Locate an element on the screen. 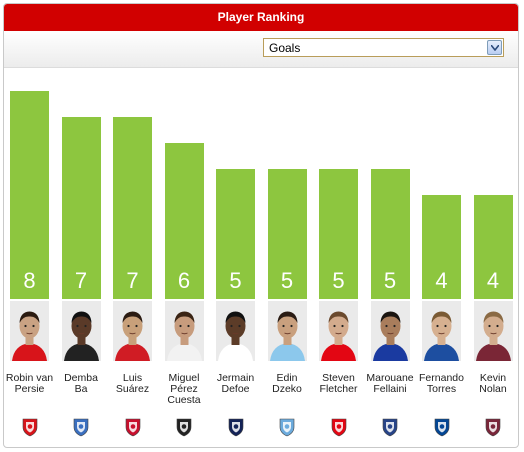  chelsea-crest-icon is located at coordinates (442, 427).